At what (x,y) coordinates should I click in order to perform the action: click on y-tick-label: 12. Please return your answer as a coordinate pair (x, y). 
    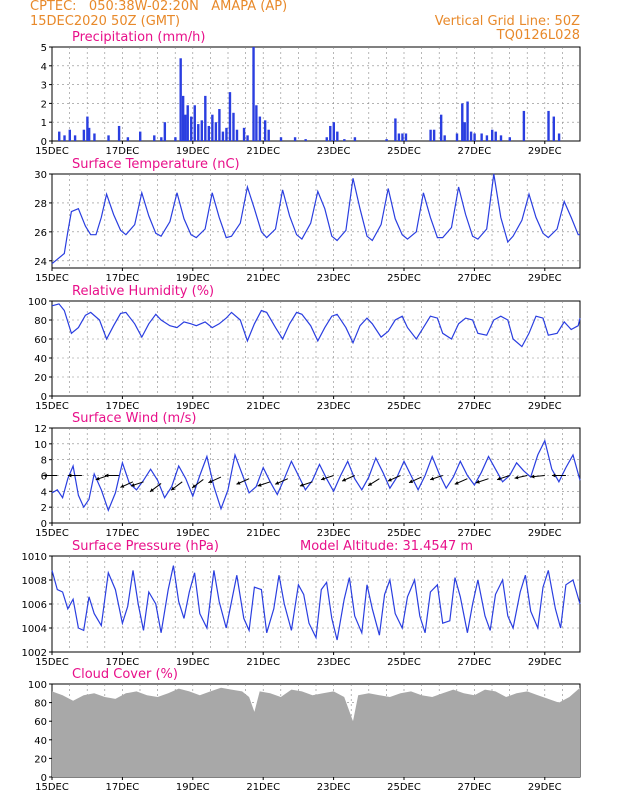
    Looking at the image, I should click on (40, 429).